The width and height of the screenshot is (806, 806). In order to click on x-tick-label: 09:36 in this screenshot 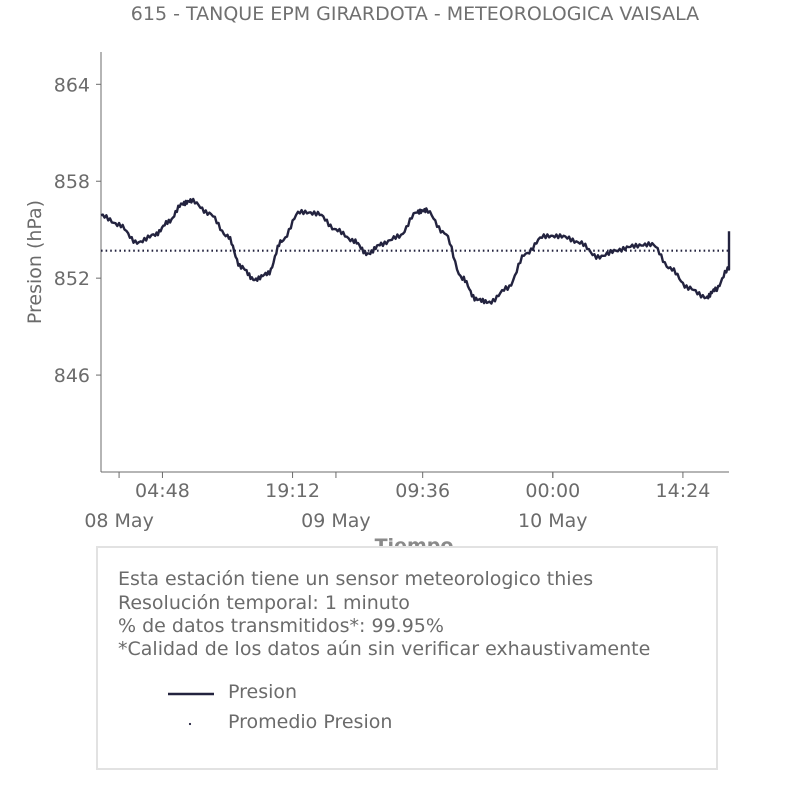, I will do `click(422, 491)`.